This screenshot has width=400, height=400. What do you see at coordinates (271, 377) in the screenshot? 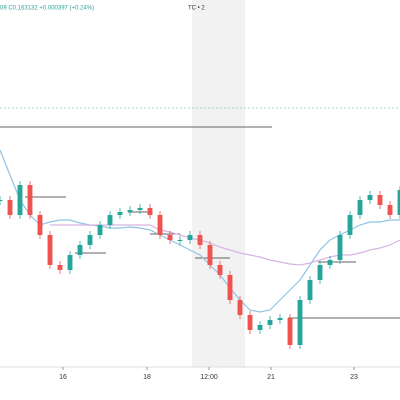
I see `x-tick-label: 21` at bounding box center [271, 377].